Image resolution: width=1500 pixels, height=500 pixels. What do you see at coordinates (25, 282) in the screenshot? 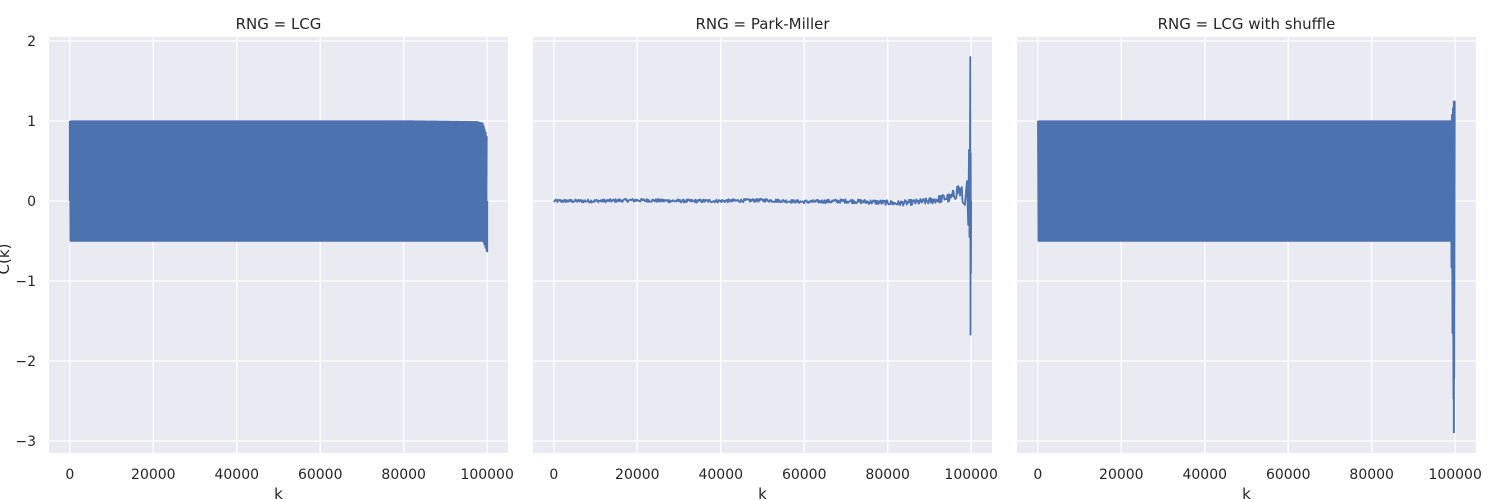
I see `y-tick-label: −1` at bounding box center [25, 282].